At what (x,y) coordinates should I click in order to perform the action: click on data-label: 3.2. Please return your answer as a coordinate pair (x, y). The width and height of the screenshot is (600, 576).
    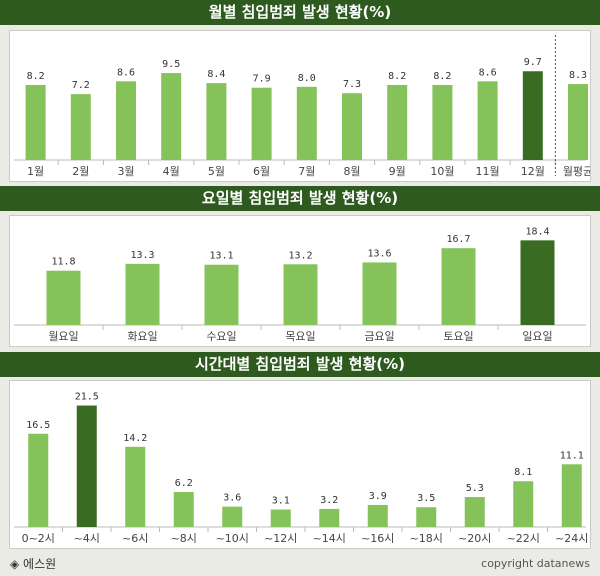
    Looking at the image, I should click on (329, 500).